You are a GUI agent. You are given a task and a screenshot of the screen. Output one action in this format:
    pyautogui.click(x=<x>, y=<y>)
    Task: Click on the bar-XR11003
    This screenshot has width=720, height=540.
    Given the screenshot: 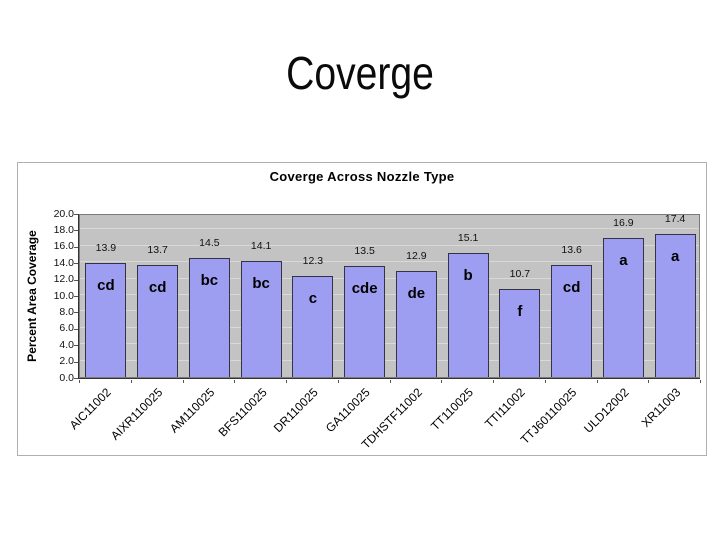 What is the action you would take?
    pyautogui.click(x=675, y=305)
    